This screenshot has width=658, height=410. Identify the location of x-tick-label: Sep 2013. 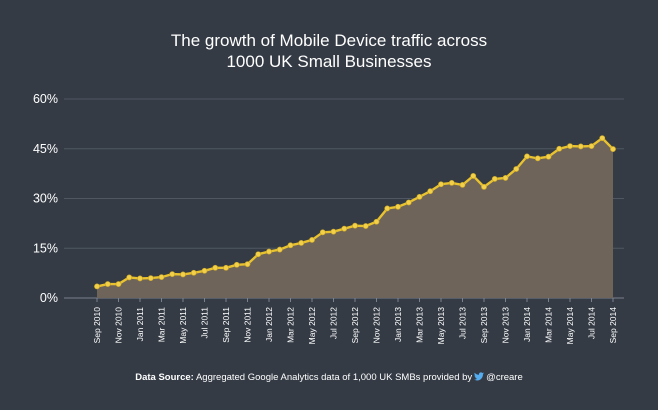
(484, 325).